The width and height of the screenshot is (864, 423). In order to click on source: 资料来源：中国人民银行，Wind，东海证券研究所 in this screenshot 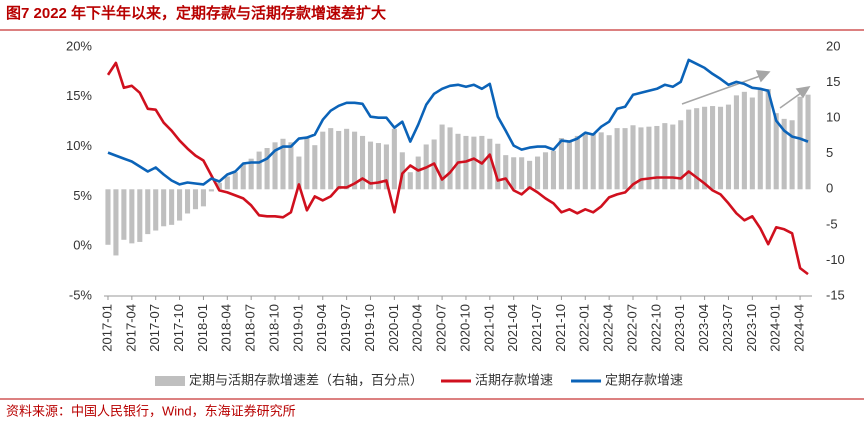, I will do `click(151, 410)`.